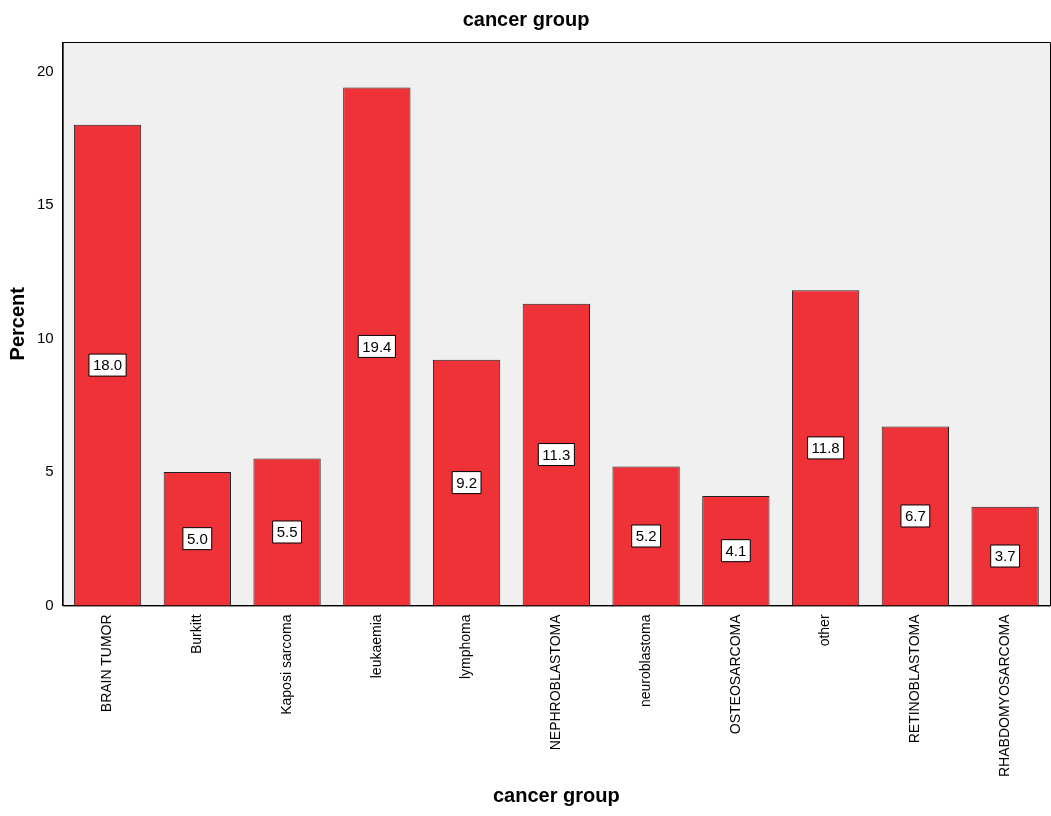 Image resolution: width=1051 pixels, height=816 pixels. Describe the element at coordinates (915, 516) in the screenshot. I see `data-label: 6.7` at that location.